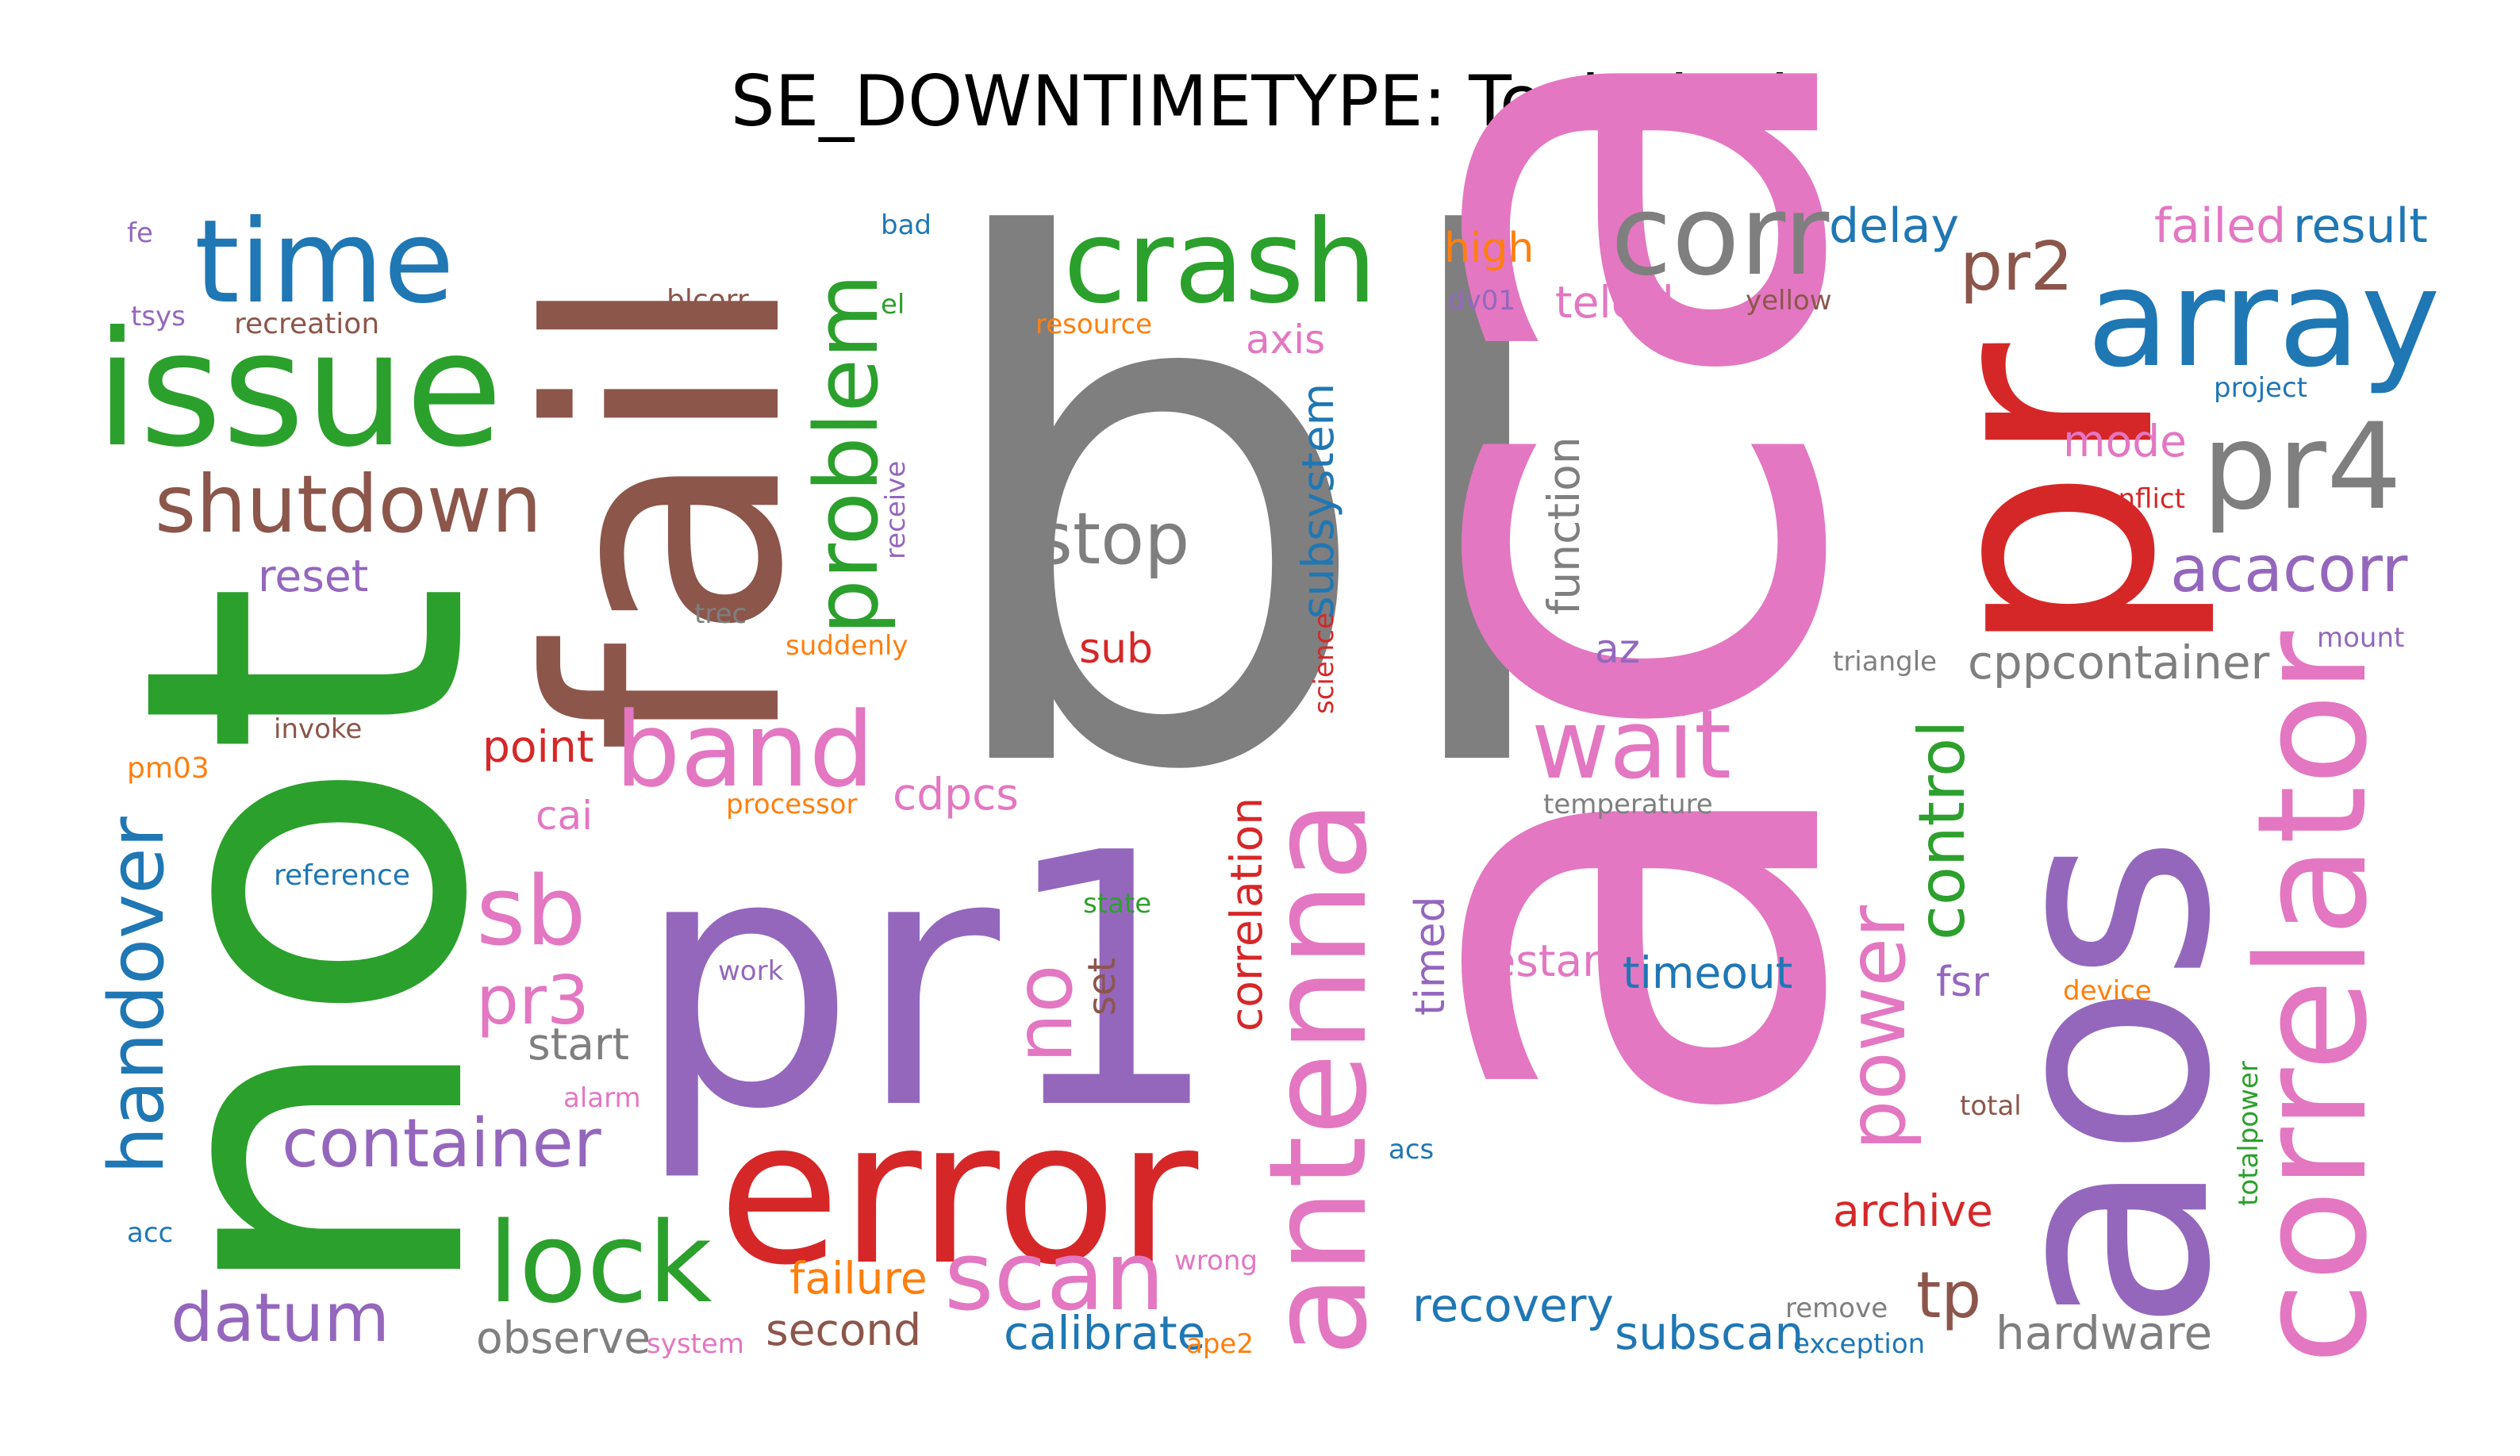 The image size is (2520, 1456). I want to click on word-trec: trec, so click(720, 614).